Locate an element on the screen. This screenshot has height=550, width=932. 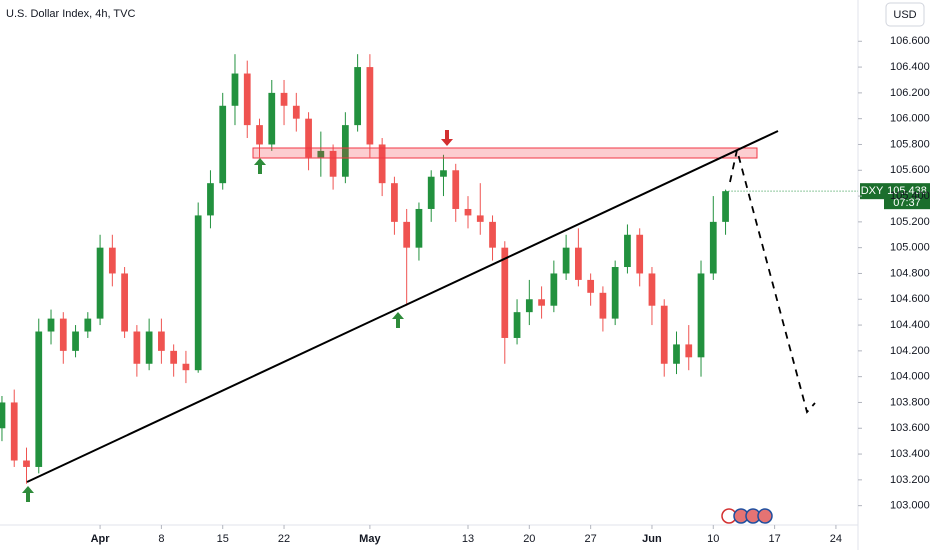
resistance-zone is located at coordinates (505, 153).